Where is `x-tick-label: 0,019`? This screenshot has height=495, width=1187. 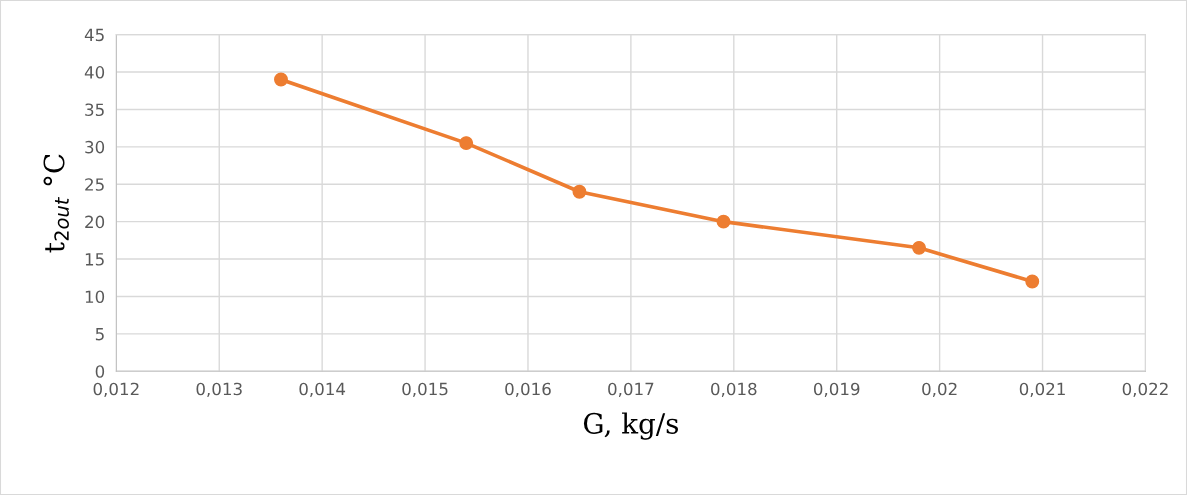
x-tick-label: 0,019 is located at coordinates (836, 389).